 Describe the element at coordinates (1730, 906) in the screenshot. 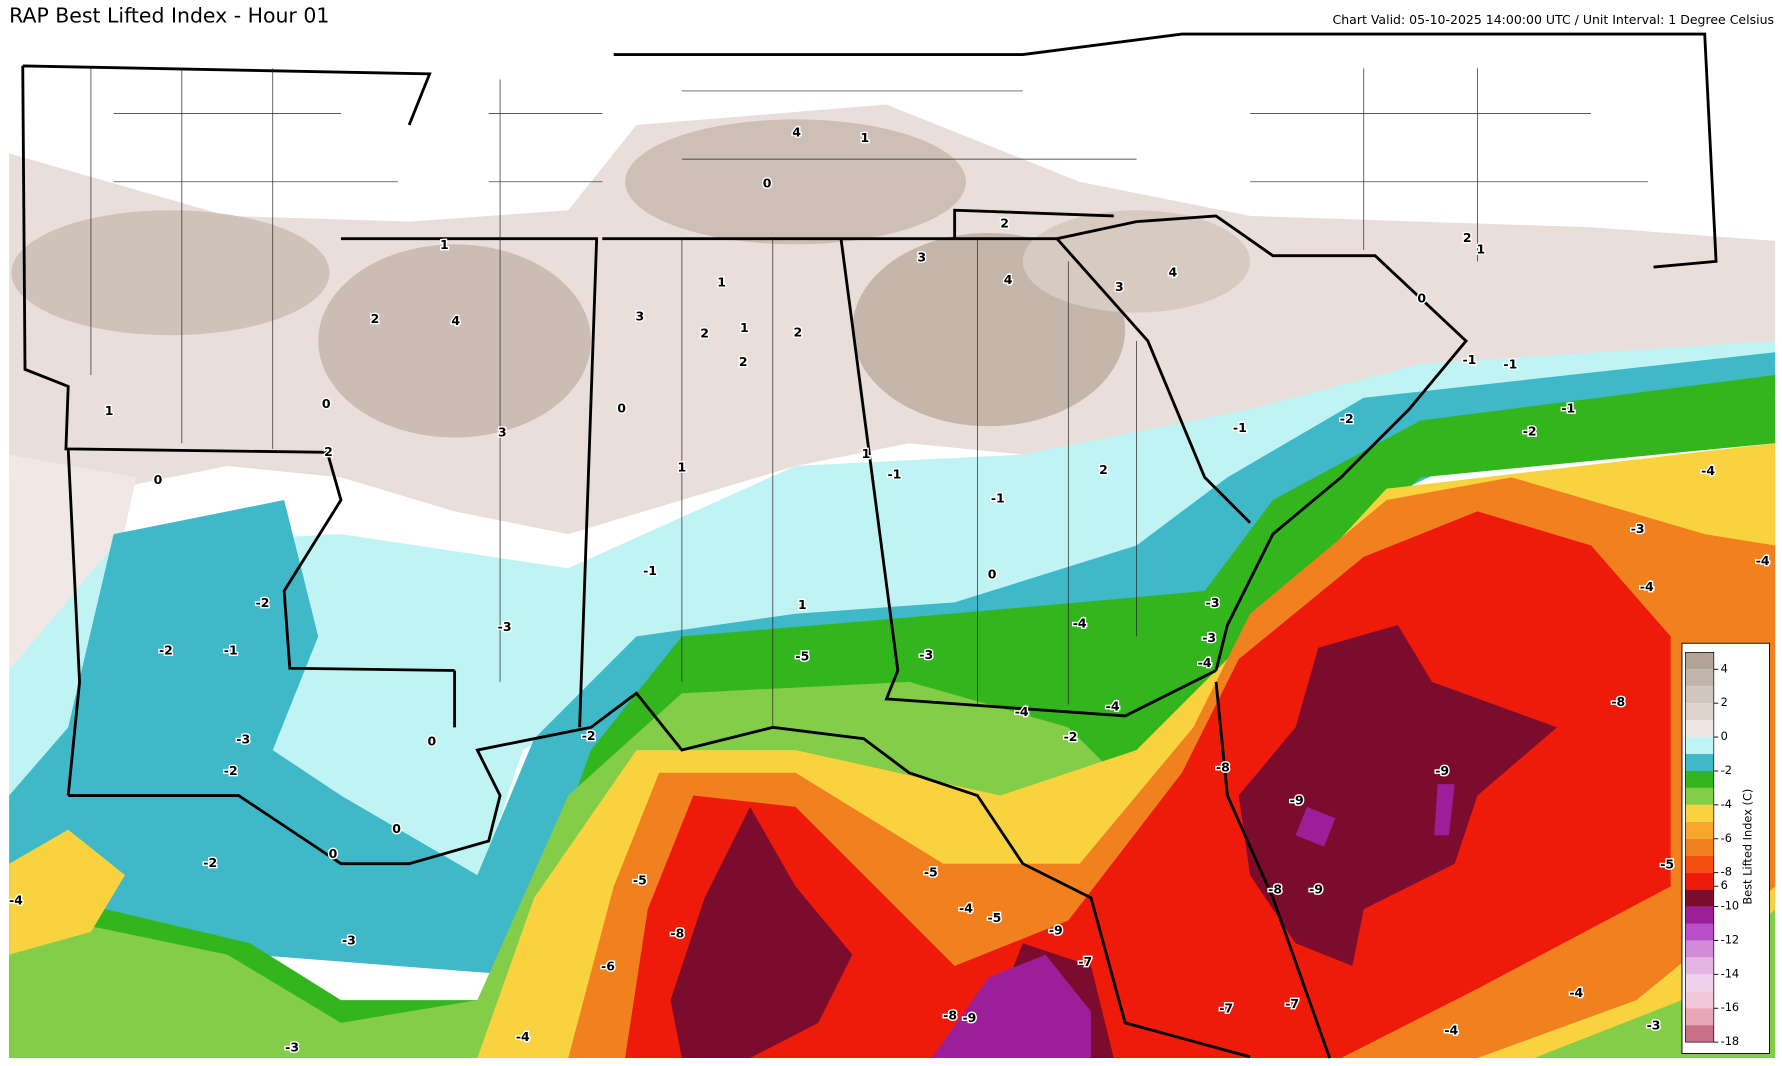

I see `colorbar-tick-label: -10` at that location.